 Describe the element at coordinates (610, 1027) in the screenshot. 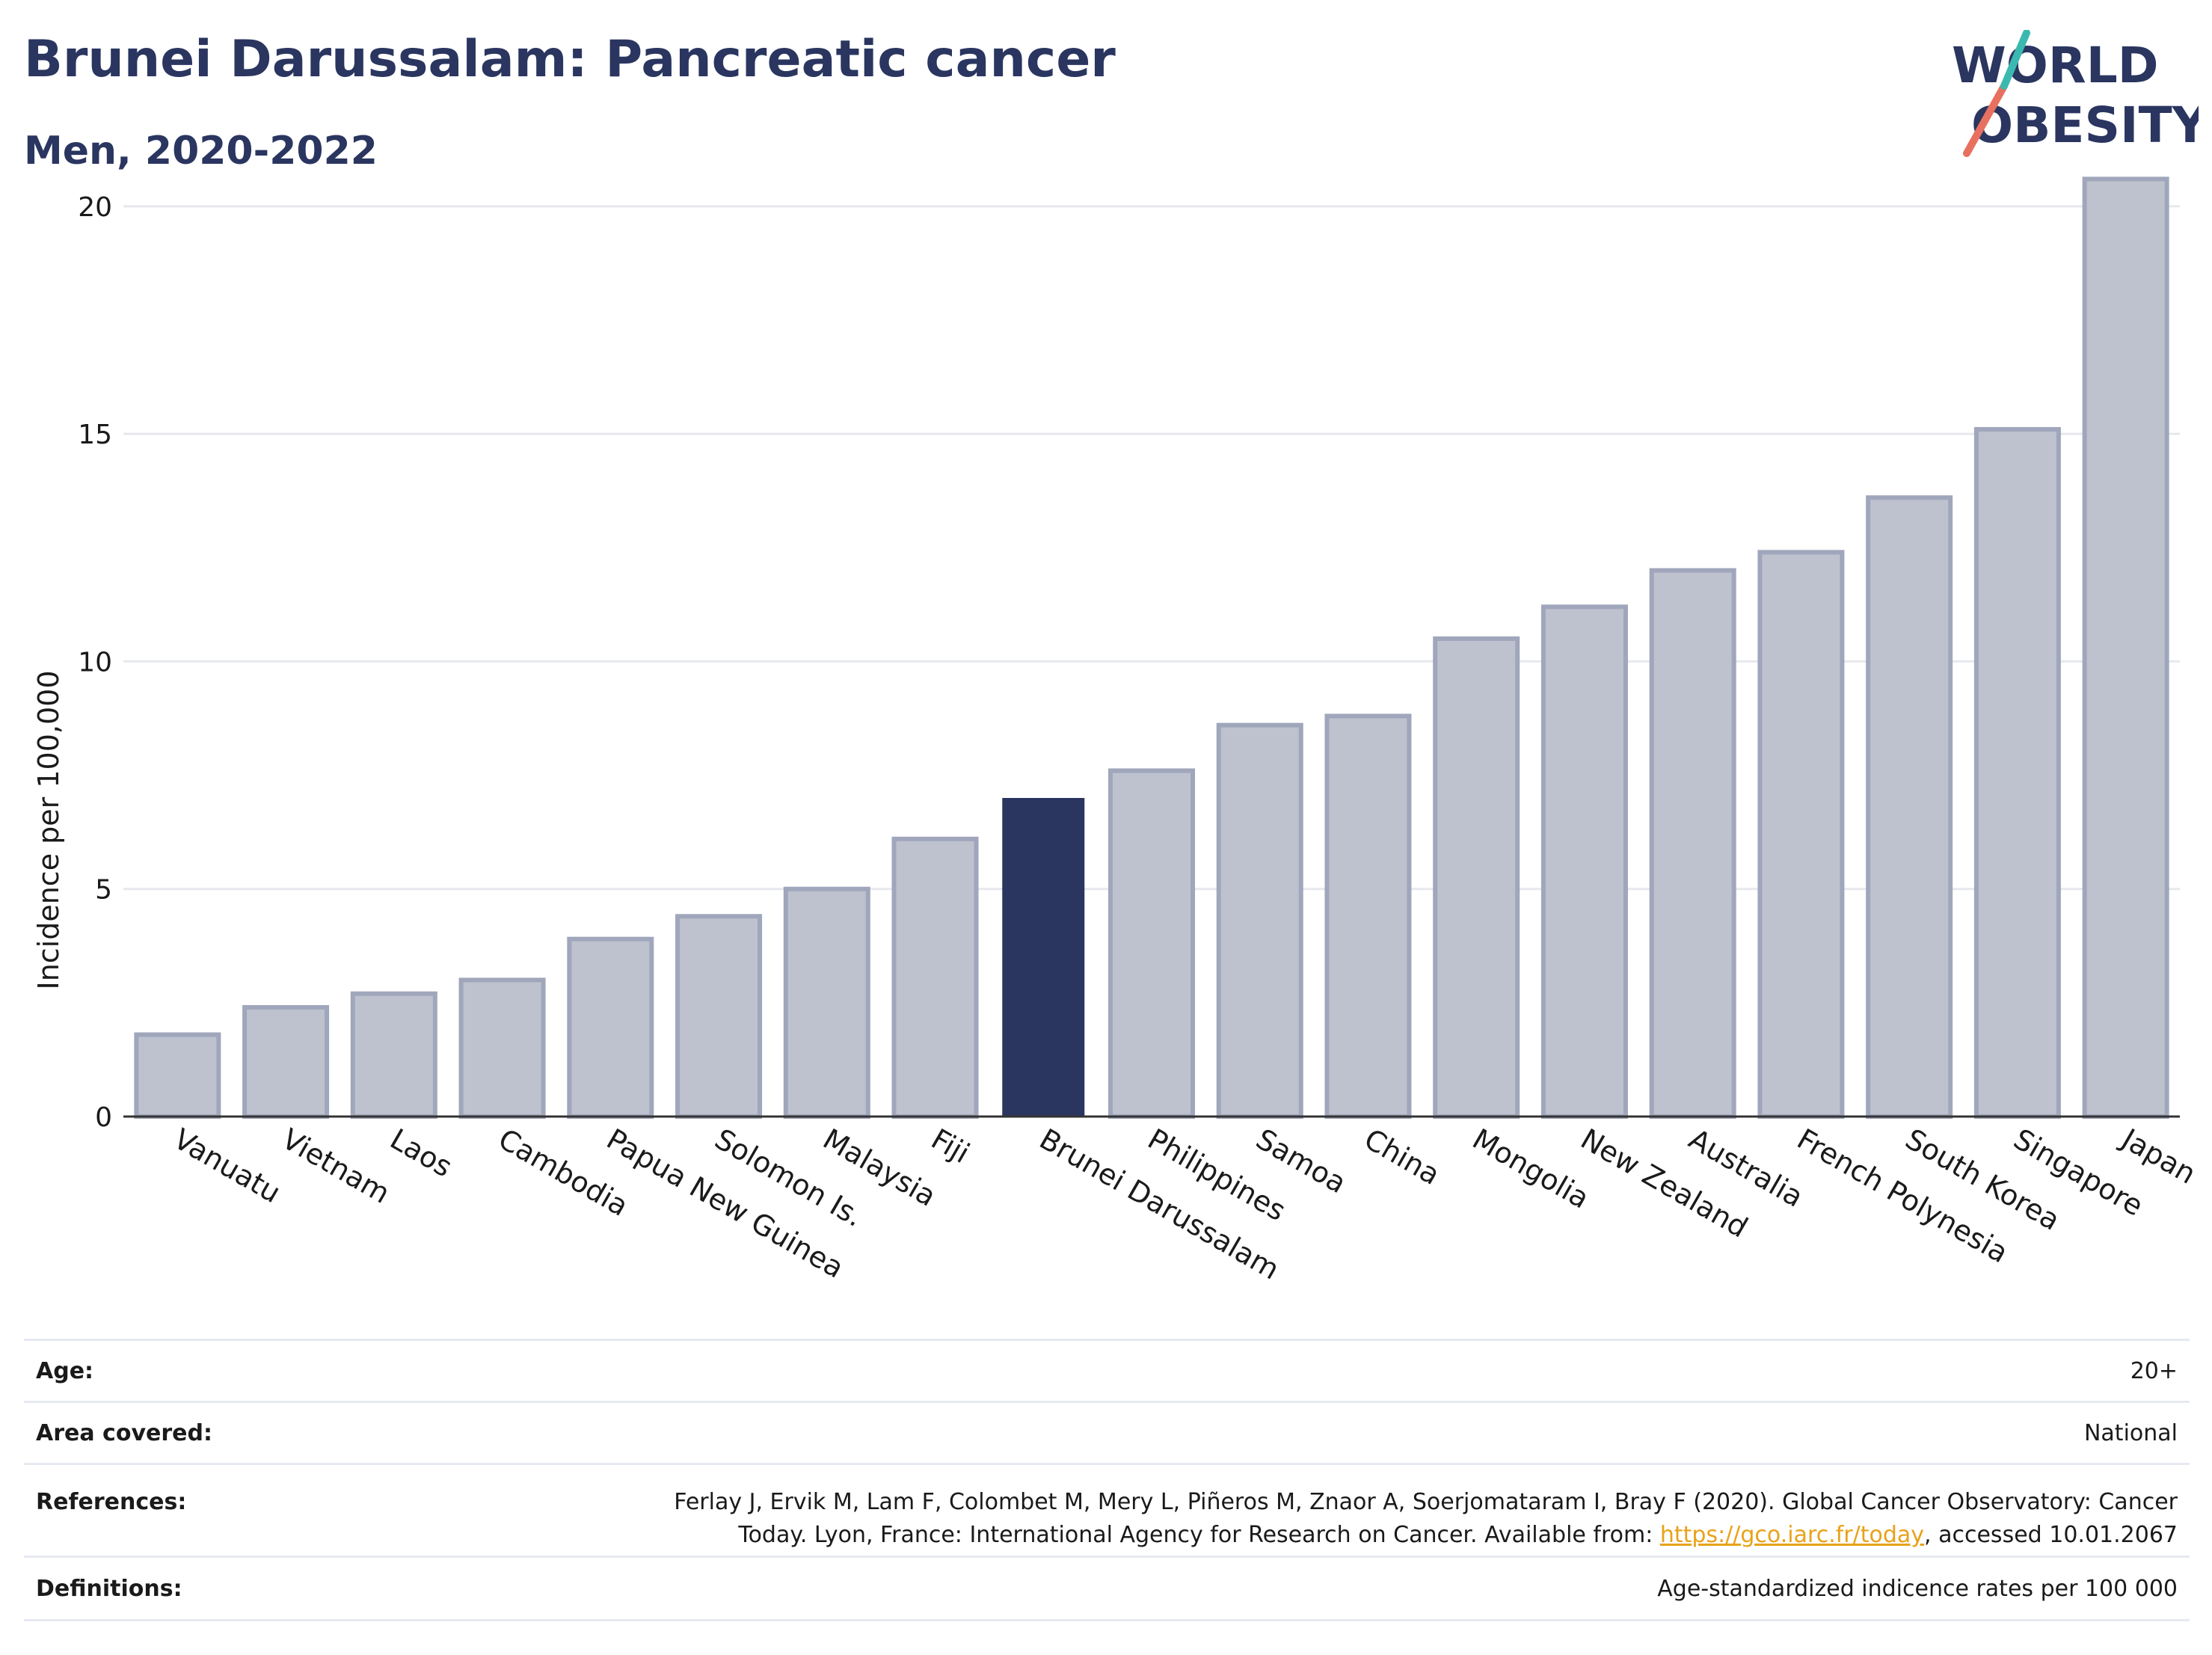

I see `bar-papua-new-guinea` at that location.